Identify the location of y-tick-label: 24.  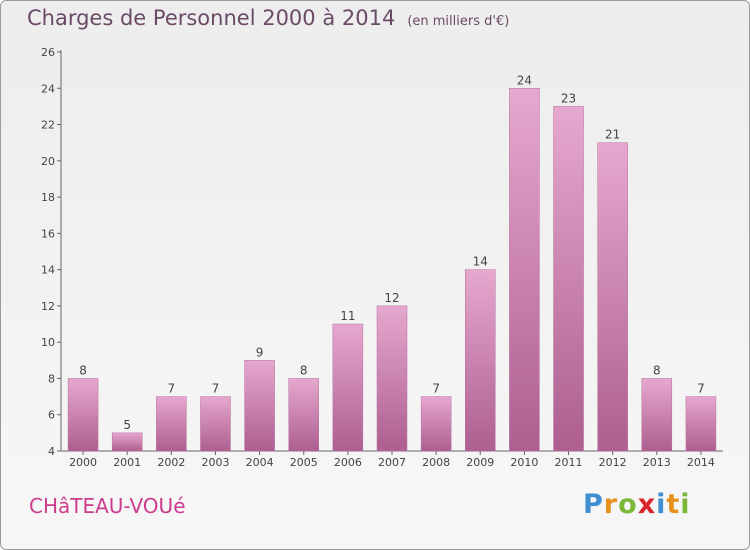
(48, 88).